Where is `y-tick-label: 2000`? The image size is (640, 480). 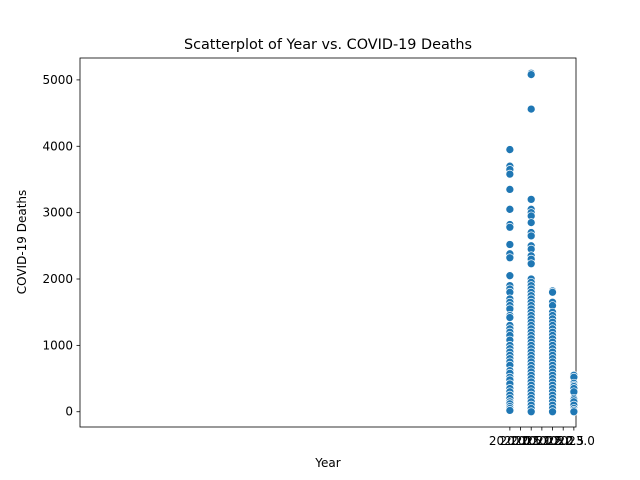
y-tick-label: 2000 is located at coordinates (57, 279).